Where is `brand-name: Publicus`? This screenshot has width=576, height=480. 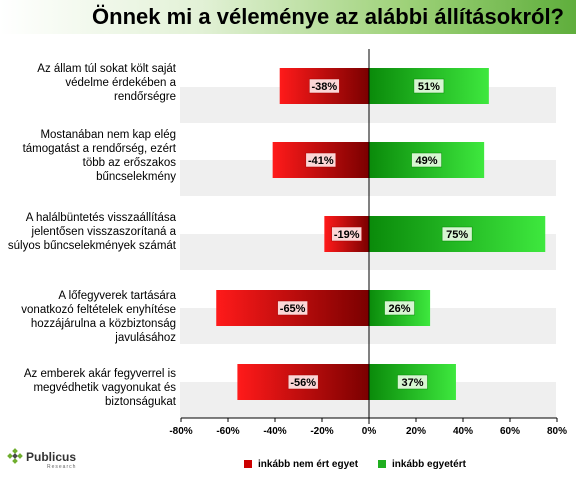 brand-name: Publicus is located at coordinates (51, 457).